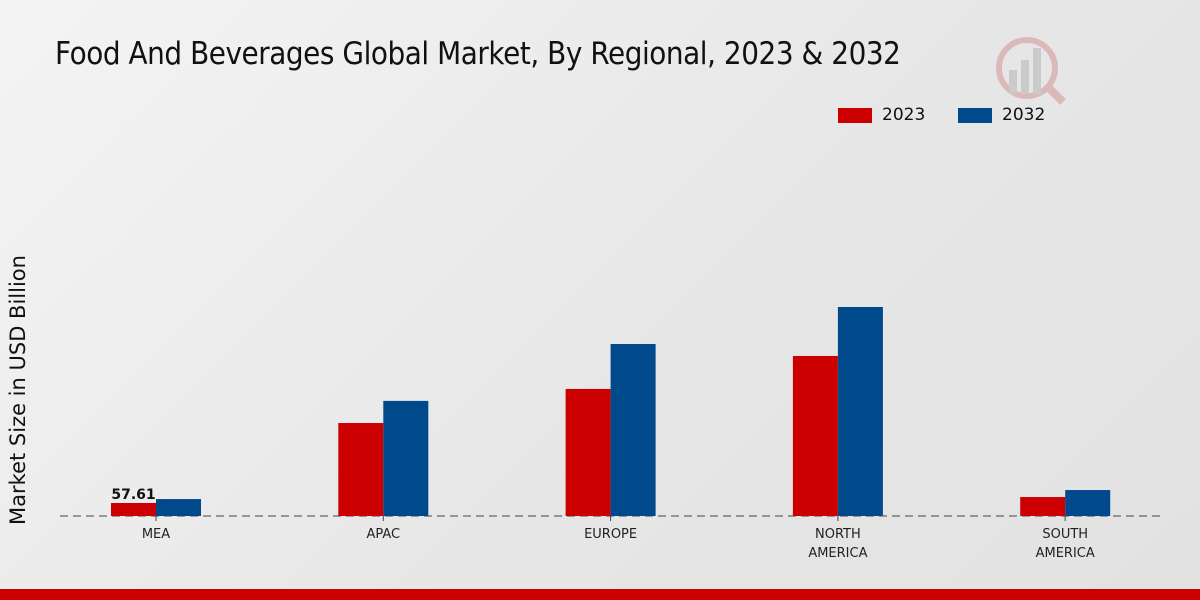 The image size is (1200, 600). Describe the element at coordinates (1088, 503) in the screenshot. I see `bar-2032-south-america` at that location.